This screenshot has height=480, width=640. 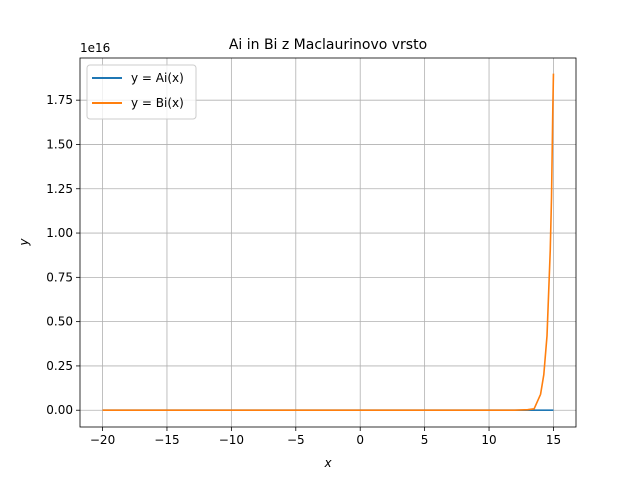 I want to click on y-tick-label: 0.25, so click(x=59, y=366).